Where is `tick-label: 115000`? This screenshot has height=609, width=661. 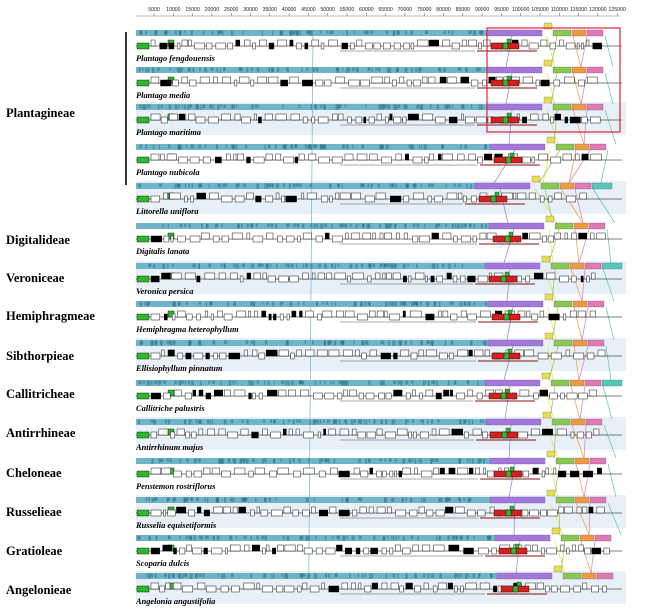 tick-label: 115000 is located at coordinates (578, 10).